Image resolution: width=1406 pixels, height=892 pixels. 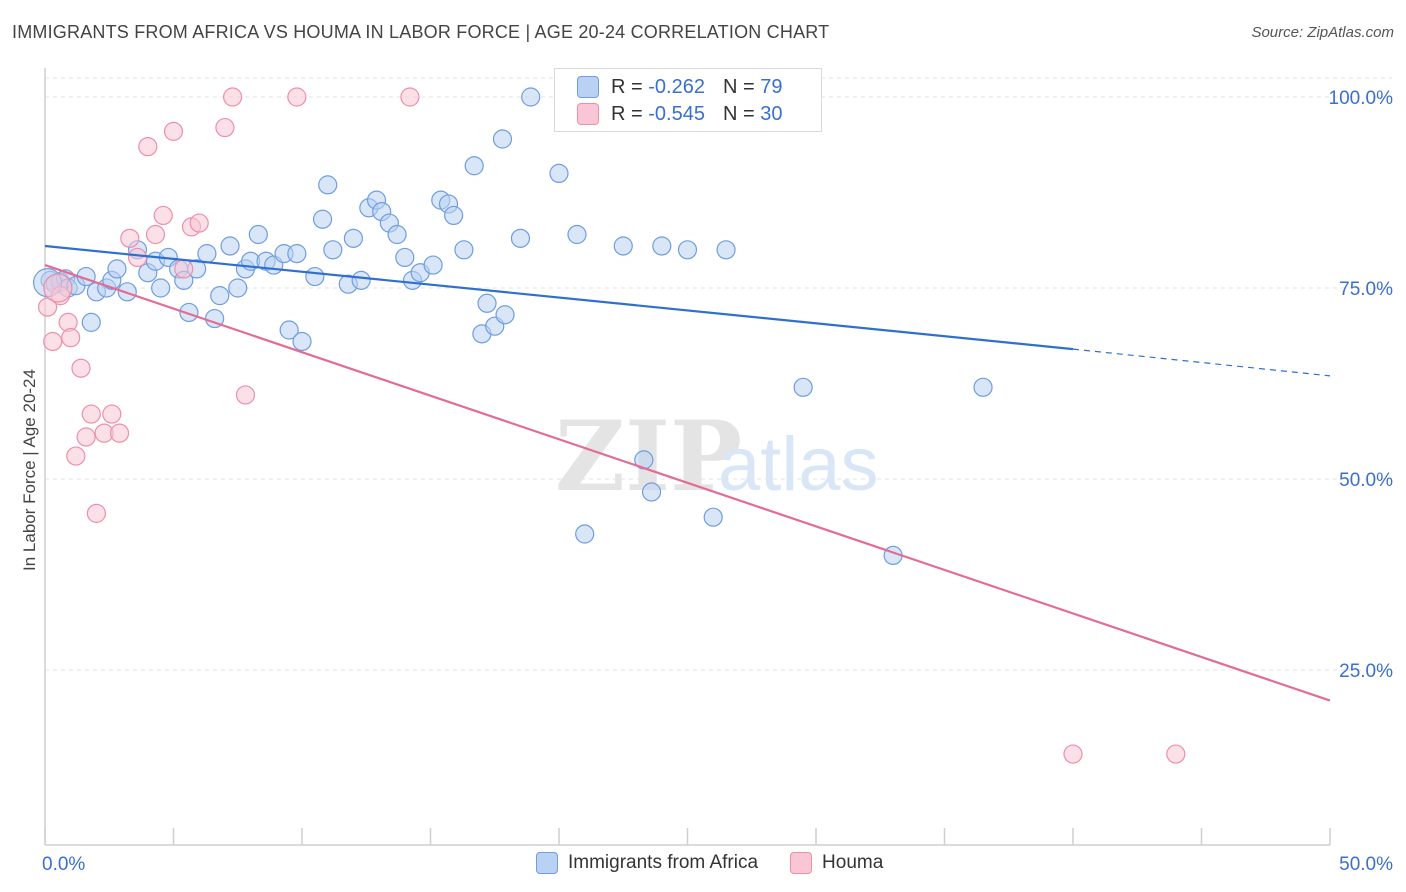 What do you see at coordinates (663, 862) in the screenshot?
I see `legend-label: Immigrants from Africa` at bounding box center [663, 862].